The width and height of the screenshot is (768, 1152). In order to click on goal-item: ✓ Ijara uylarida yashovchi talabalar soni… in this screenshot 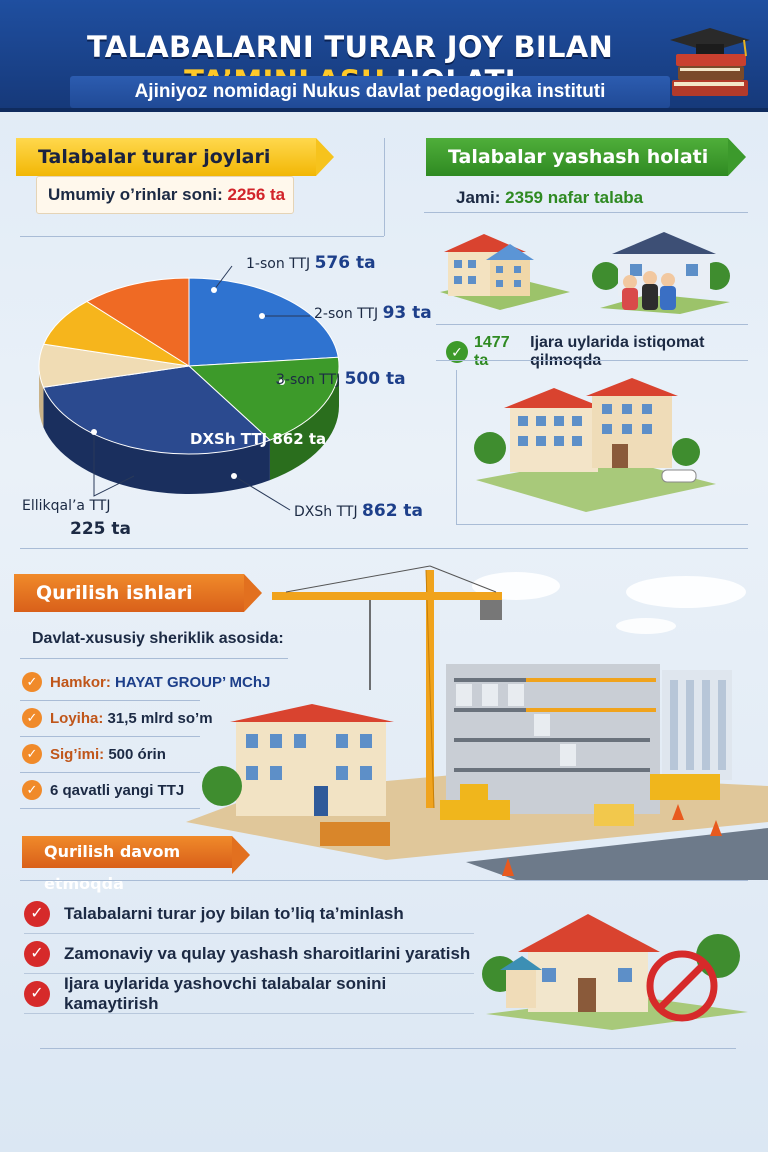, I will do `click(249, 994)`.